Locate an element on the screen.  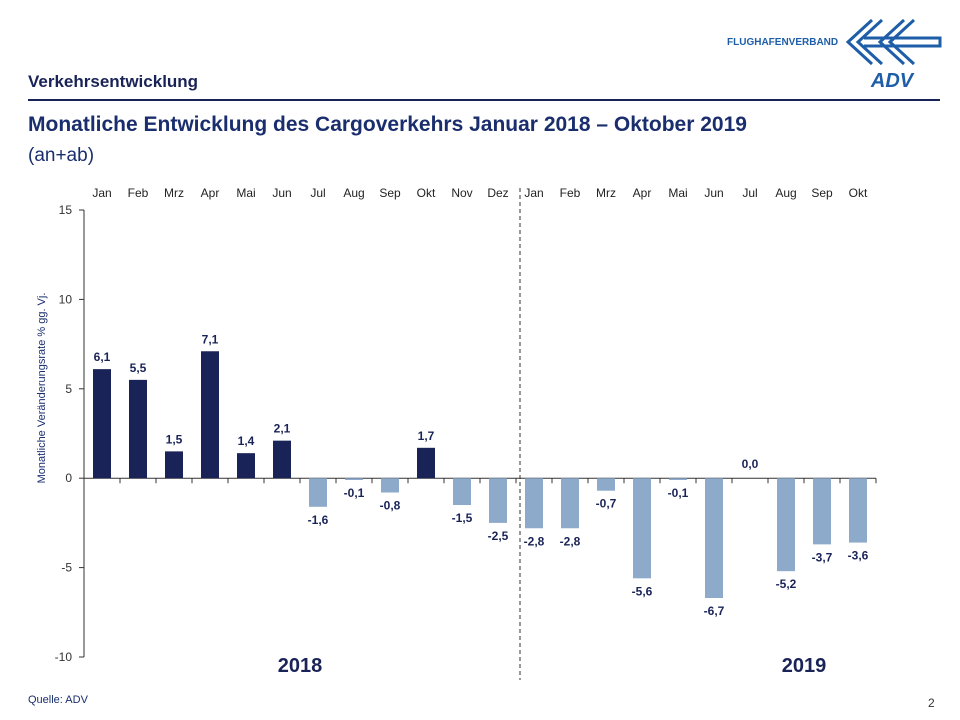
data-label: 1,7 is located at coordinates (426, 436).